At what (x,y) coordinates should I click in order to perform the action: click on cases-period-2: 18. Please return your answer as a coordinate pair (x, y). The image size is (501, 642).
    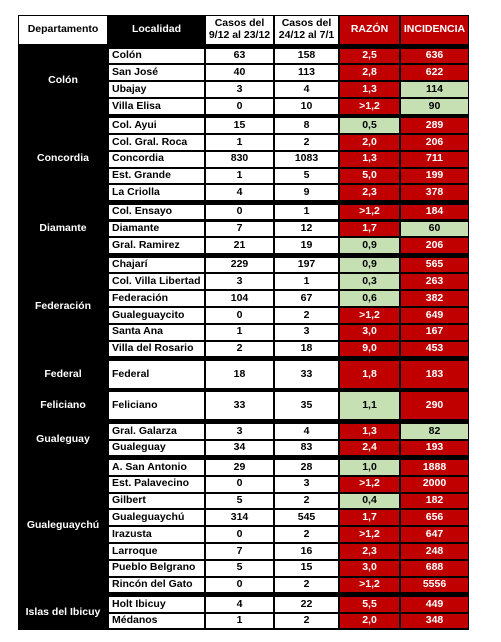
    Looking at the image, I should click on (306, 349).